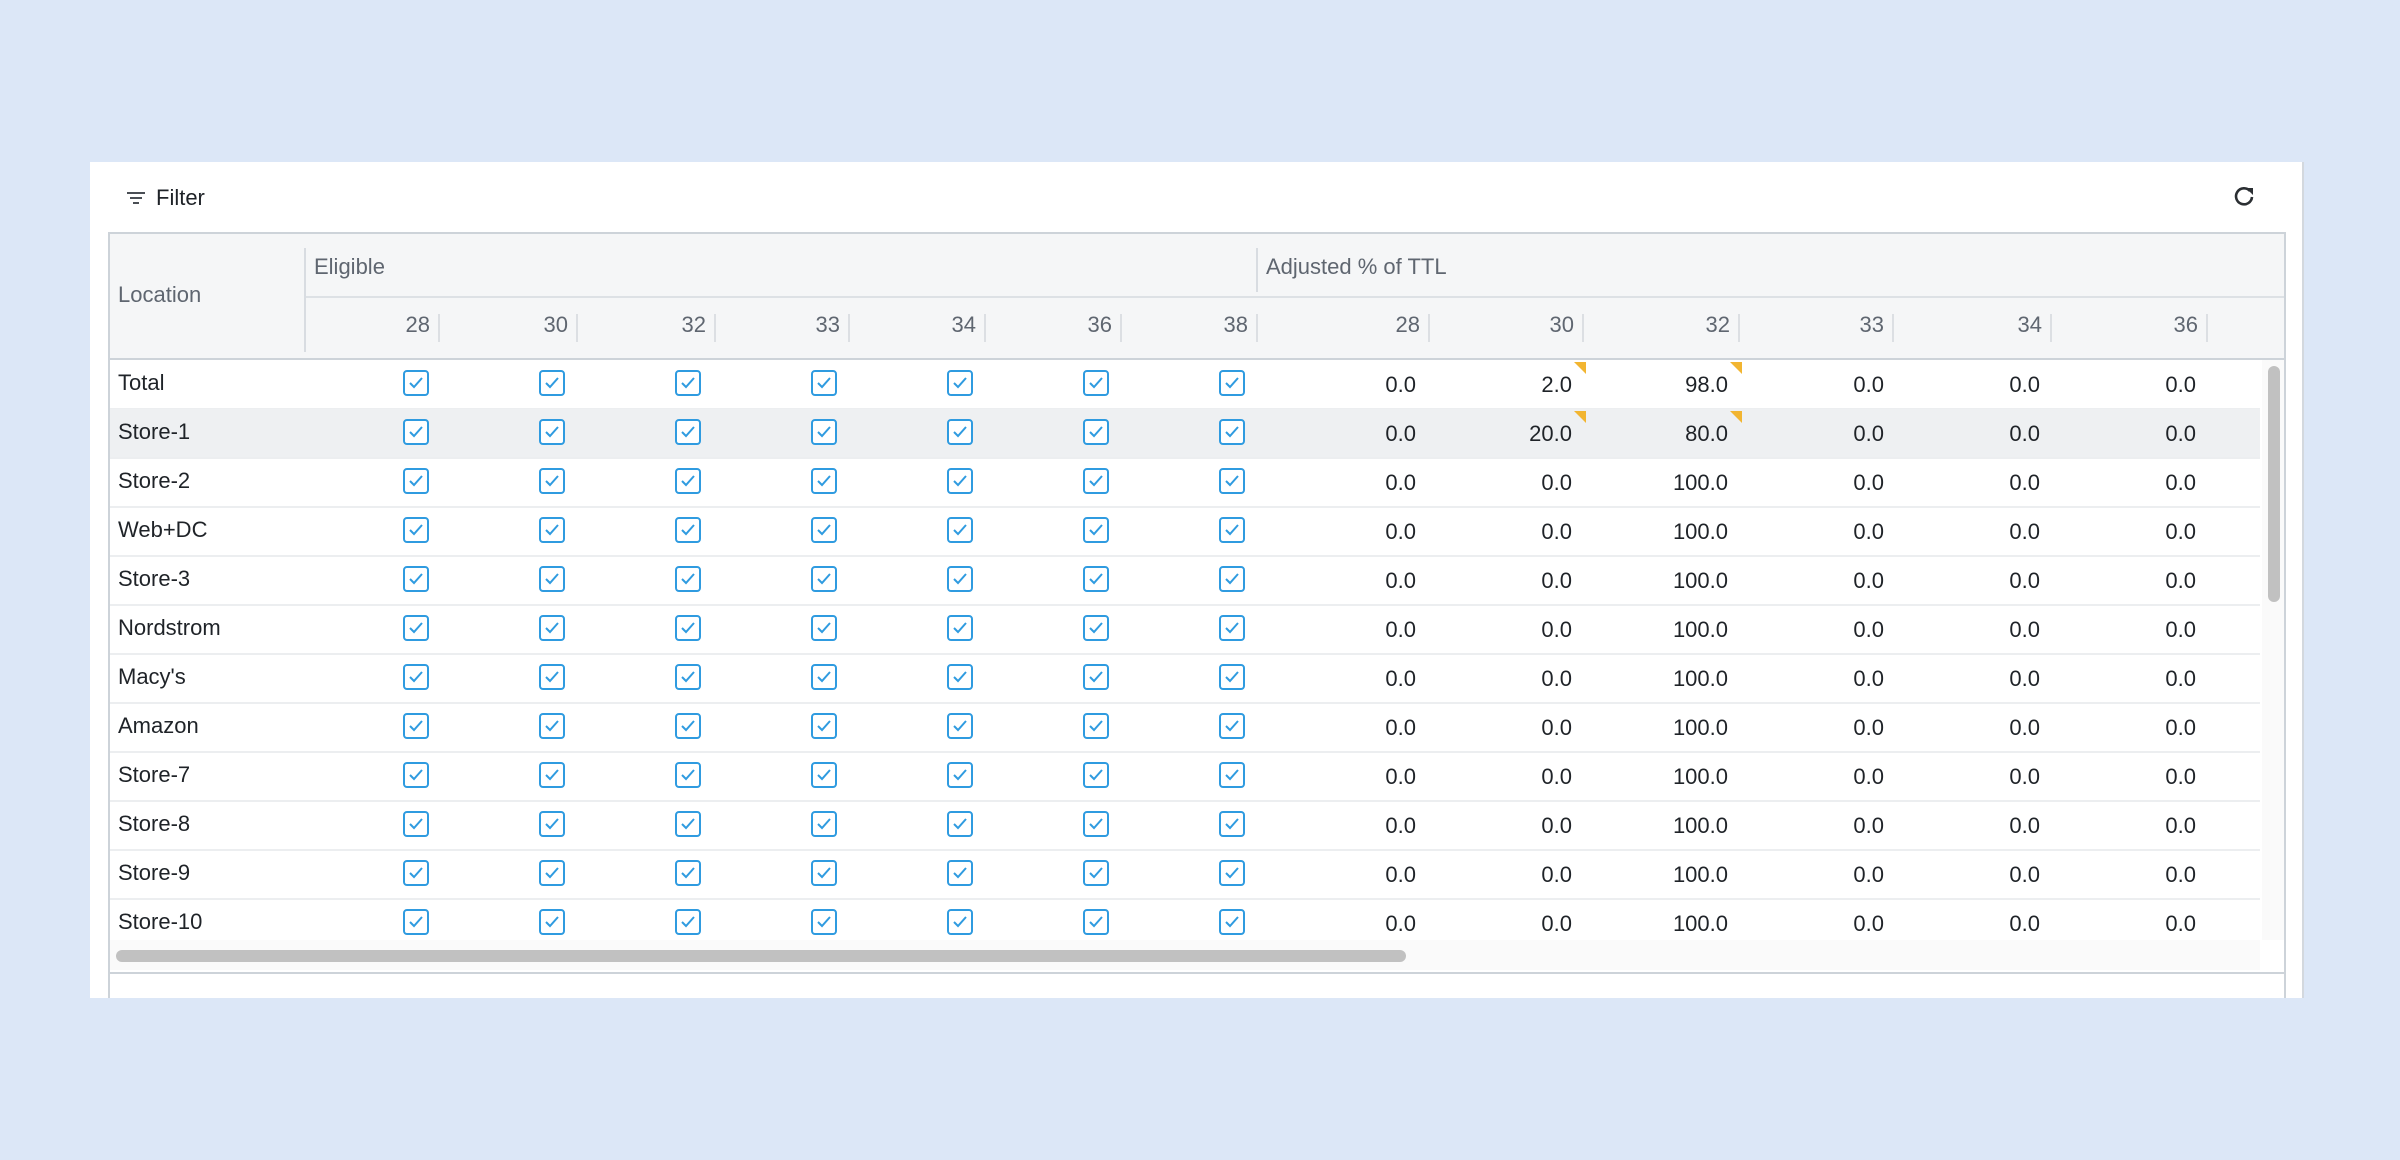 This screenshot has height=1160, width=2400. I want to click on vertical-scroll-thumb, so click(2274, 484).